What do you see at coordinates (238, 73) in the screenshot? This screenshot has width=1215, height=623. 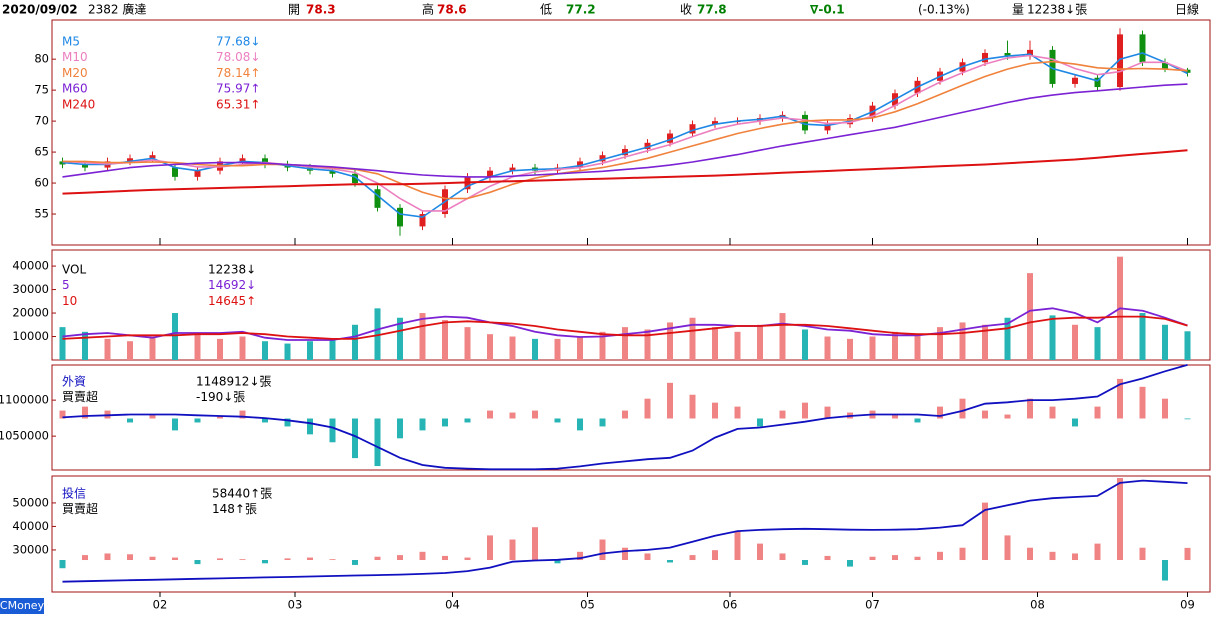 I see `legend-value: 78.14↑` at bounding box center [238, 73].